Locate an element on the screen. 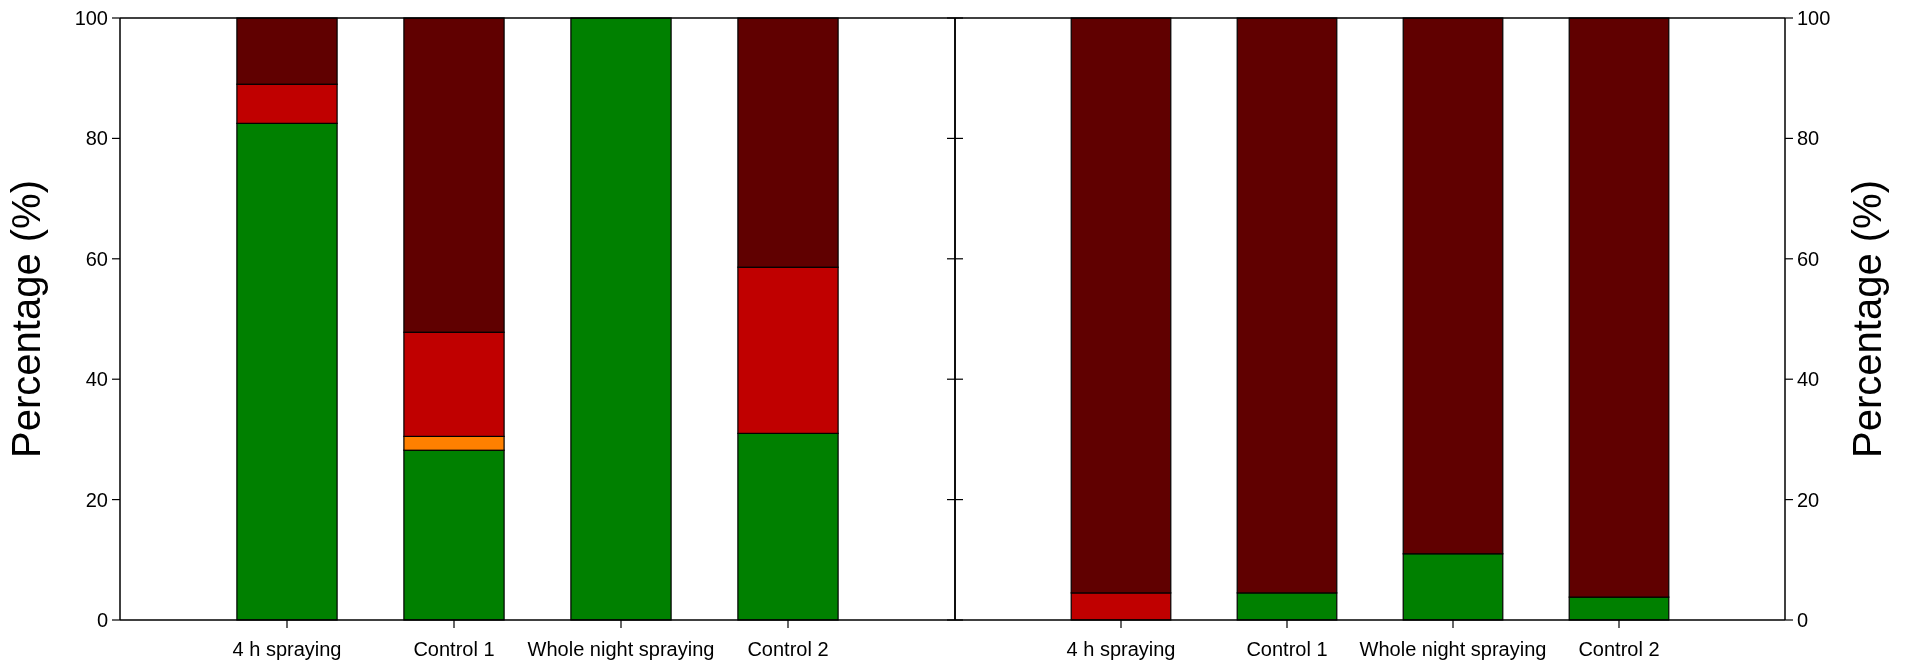 Image resolution: width=1907 pixels, height=666 pixels. y-tick-label: 40 is located at coordinates (96, 379).